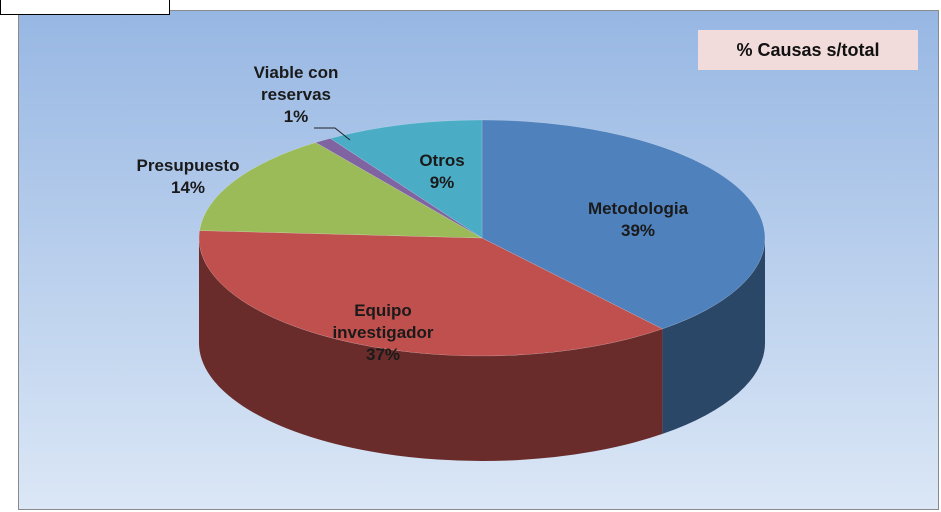 The width and height of the screenshot is (941, 512). Describe the element at coordinates (188, 187) in the screenshot. I see `label-value: 14%` at that location.